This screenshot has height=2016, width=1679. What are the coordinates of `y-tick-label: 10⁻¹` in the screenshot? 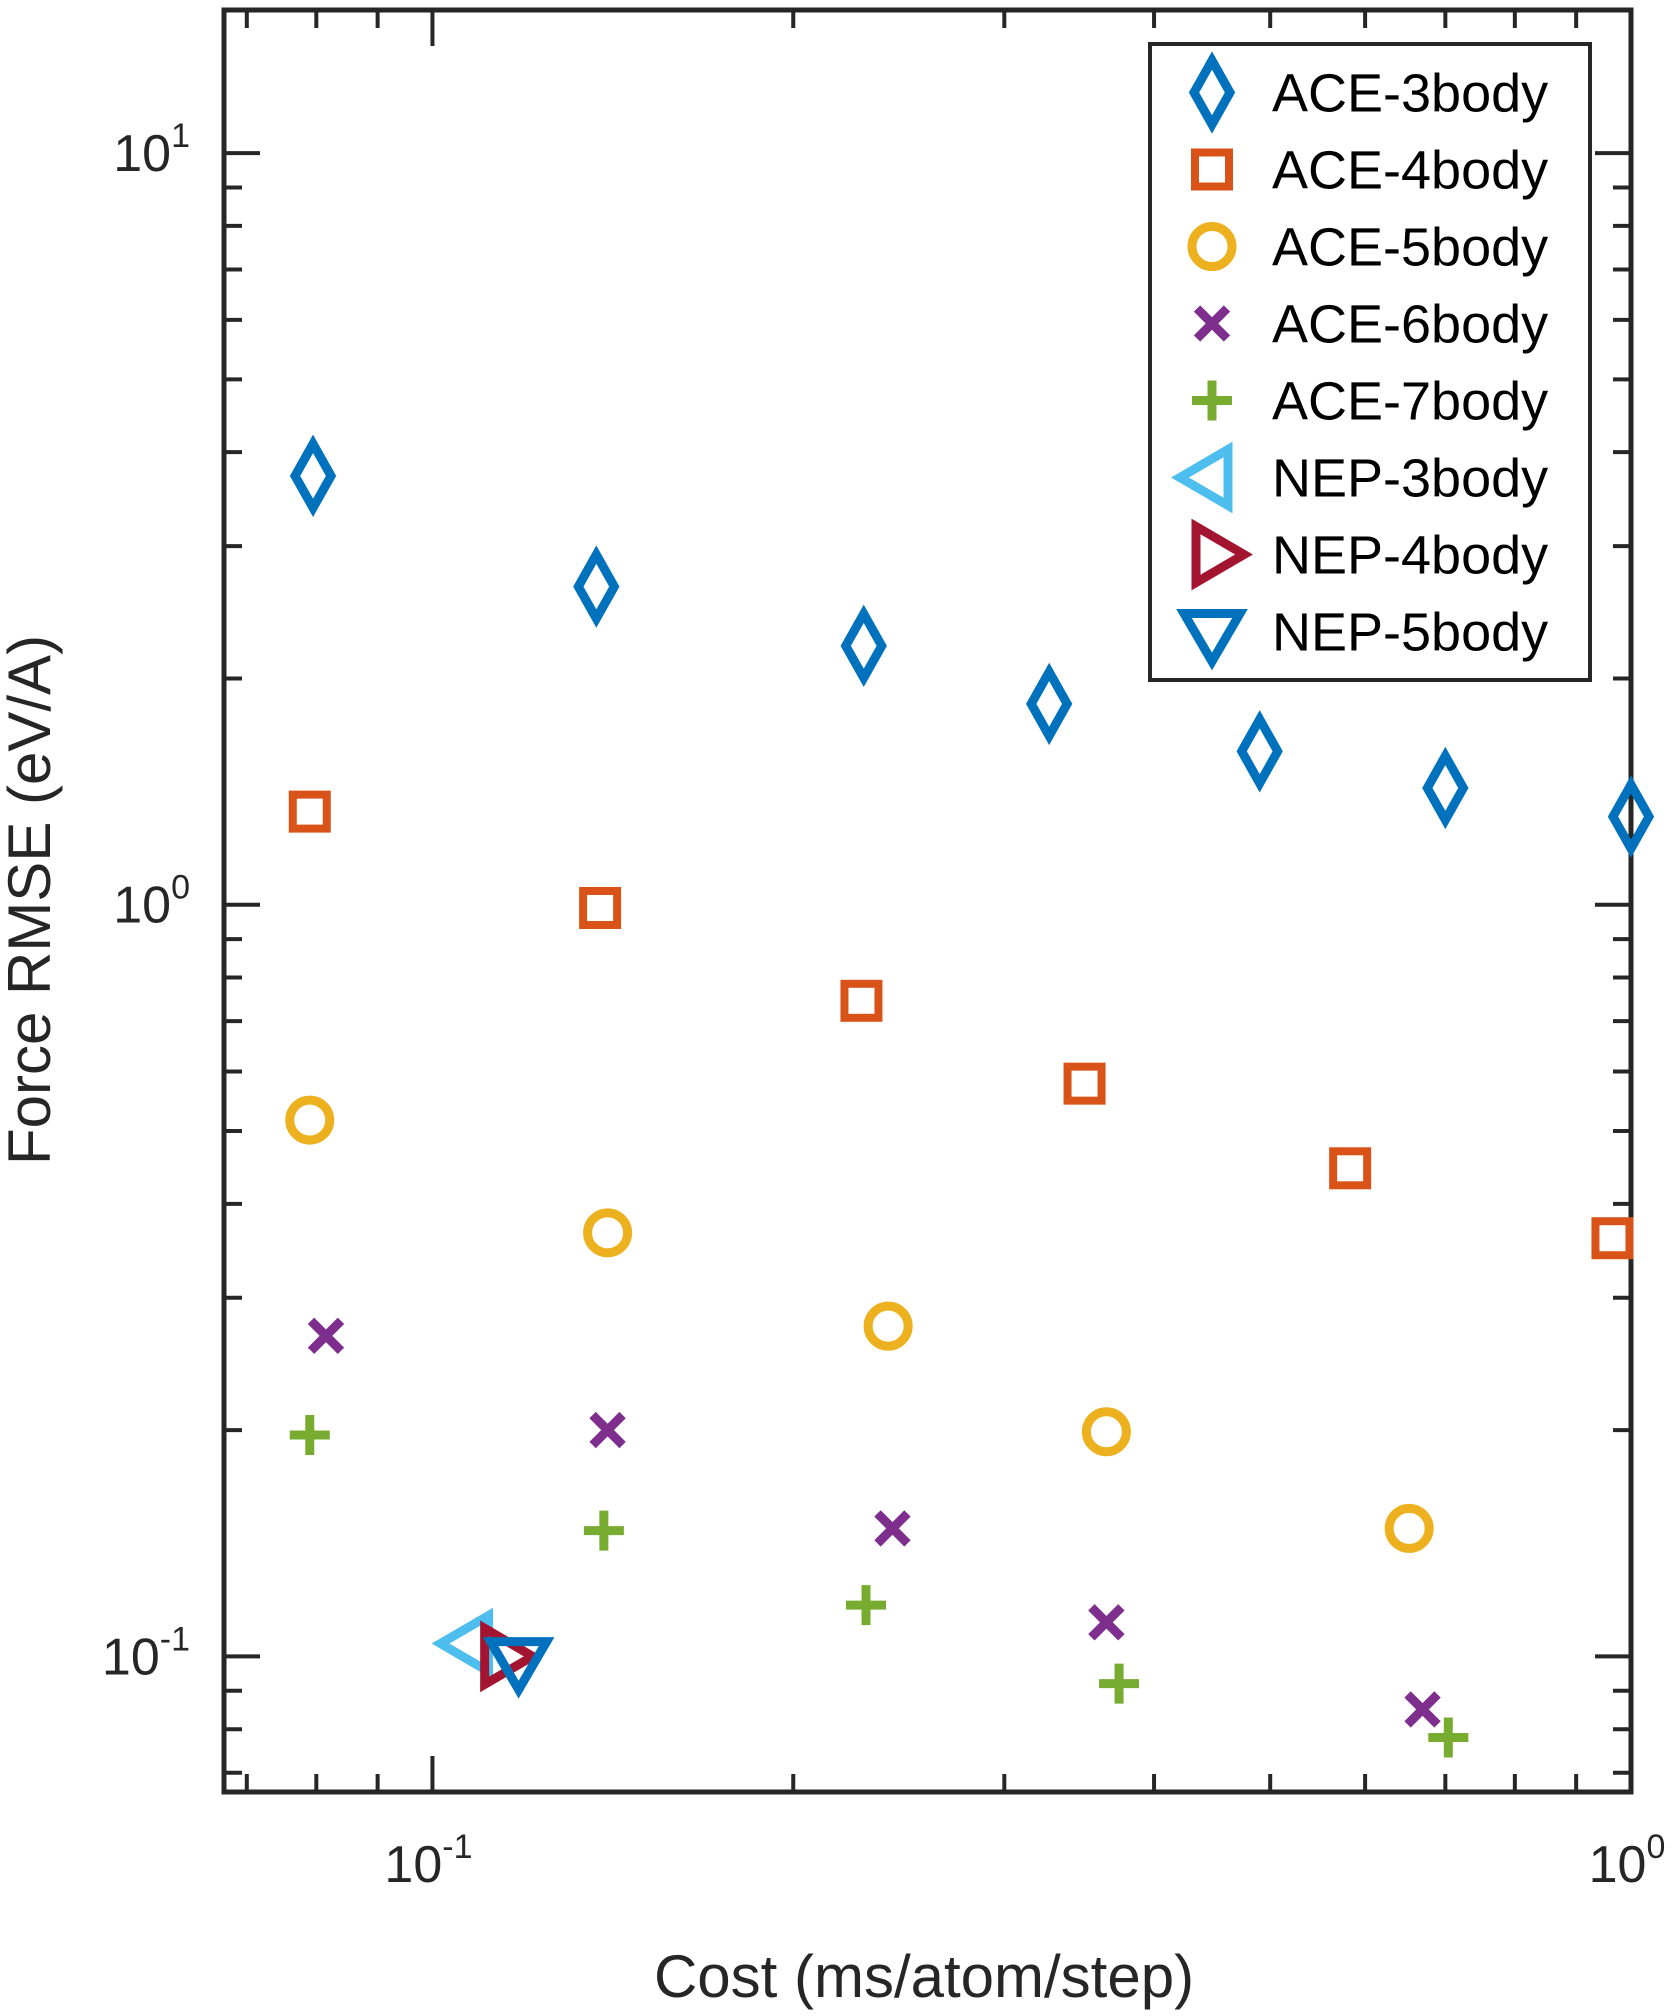 It's located at (146, 1653).